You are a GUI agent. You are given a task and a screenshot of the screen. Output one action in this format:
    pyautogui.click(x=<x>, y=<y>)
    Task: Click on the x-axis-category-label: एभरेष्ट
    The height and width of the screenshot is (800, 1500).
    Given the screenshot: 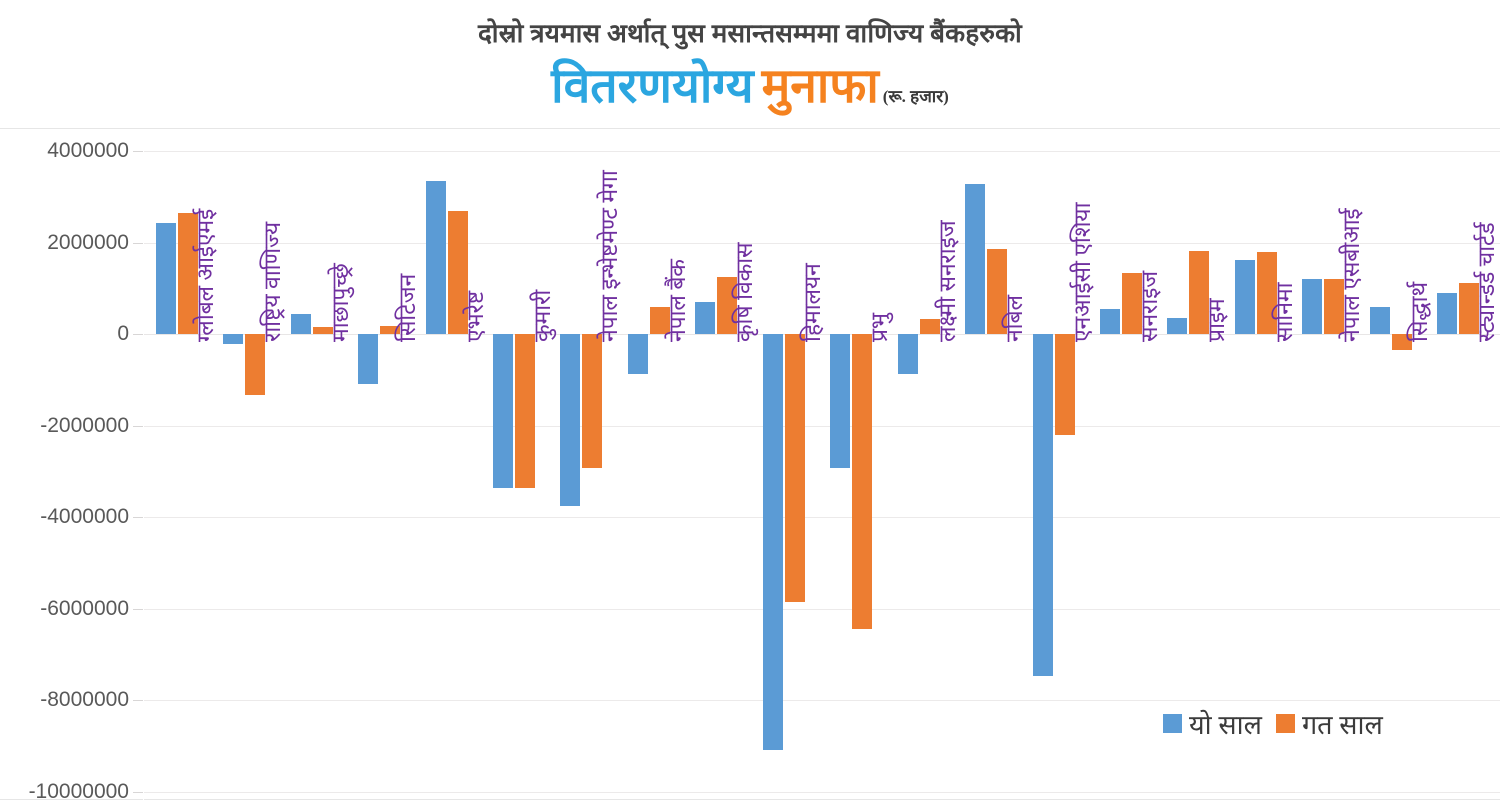 What is the action you would take?
    pyautogui.click(x=475, y=317)
    